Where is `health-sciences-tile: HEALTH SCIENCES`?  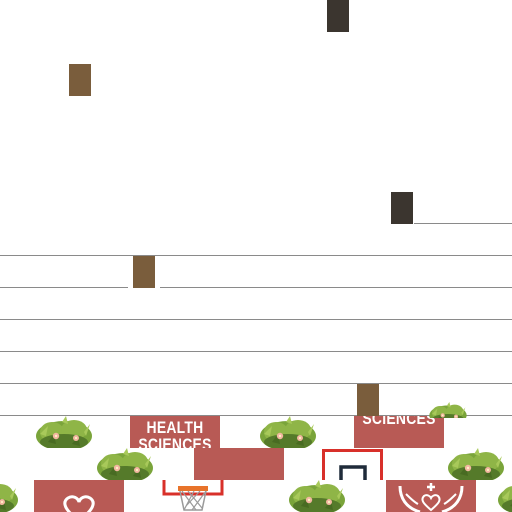
health-sciences-tile: HEALTH SCIENCES is located at coordinates (175, 432).